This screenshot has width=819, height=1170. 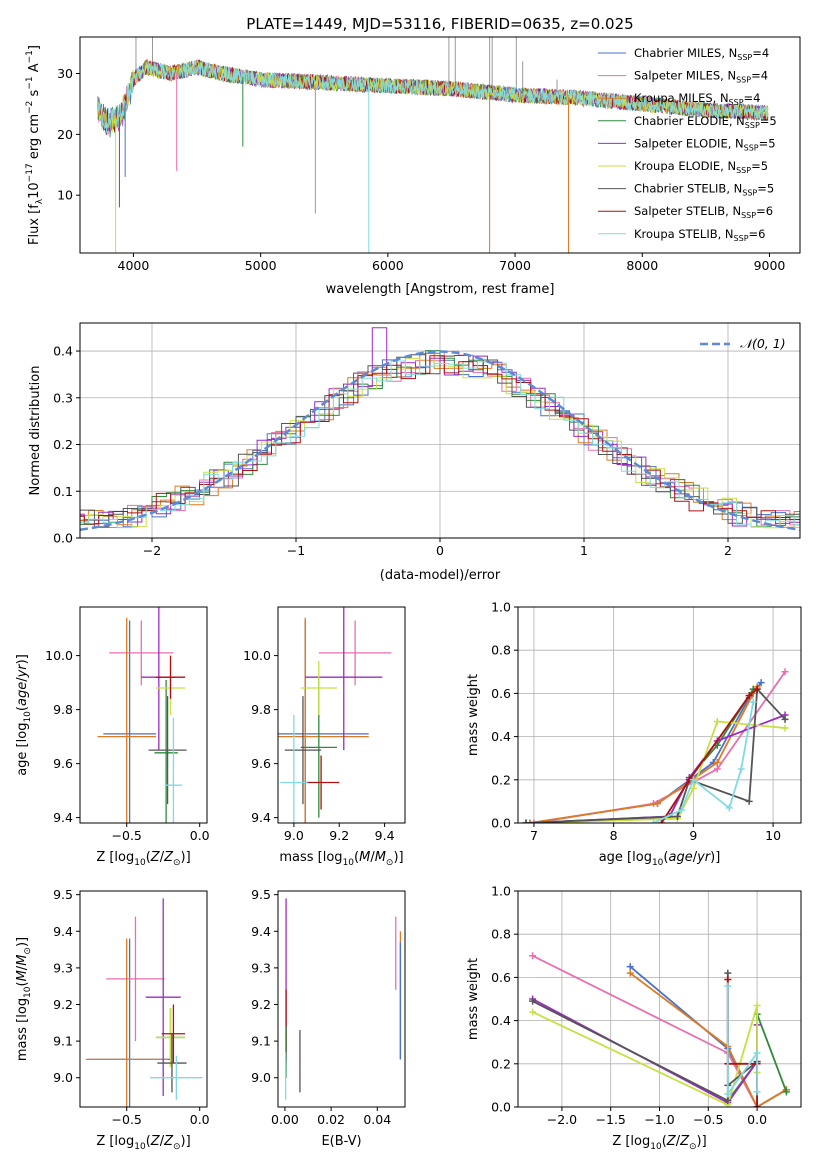 What do you see at coordinates (144, 1002) in the screenshot?
I see `mass_vs_Z-marks` at bounding box center [144, 1002].